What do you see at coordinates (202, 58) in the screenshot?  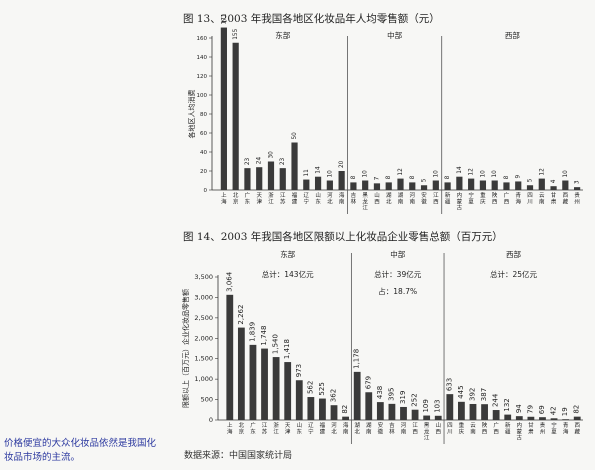 I see `chart1-y-tick-label: 140` at bounding box center [202, 58].